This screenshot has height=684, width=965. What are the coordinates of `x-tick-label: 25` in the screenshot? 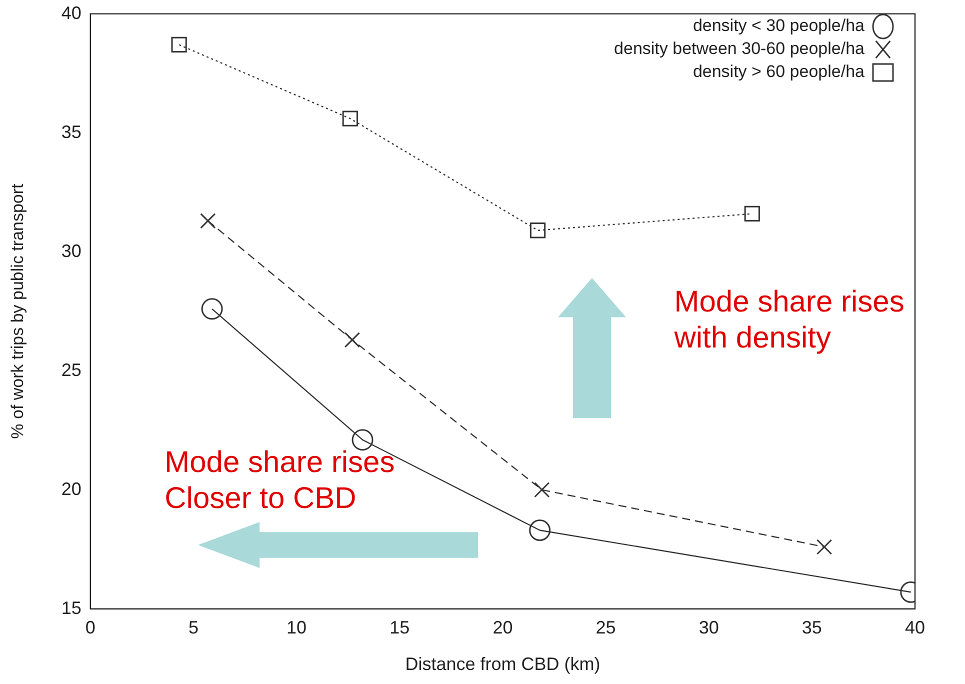 It's located at (606, 628).